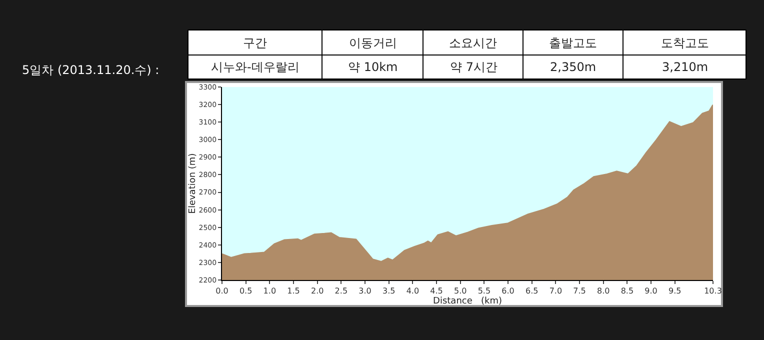  Describe the element at coordinates (573, 43) in the screenshot. I see `text: 출발고도` at that location.